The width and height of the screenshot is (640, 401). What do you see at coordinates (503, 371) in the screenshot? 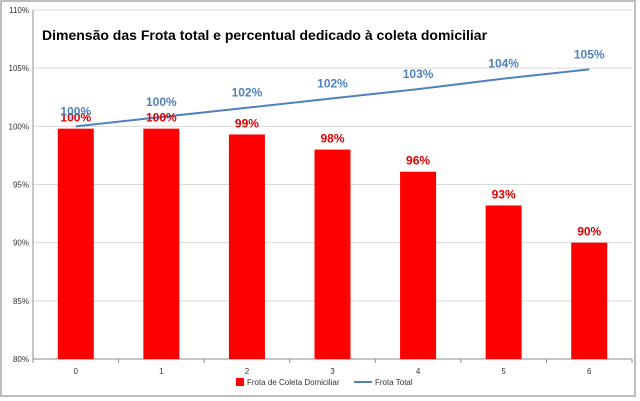
I see `x-tick-label: 5` at bounding box center [503, 371].